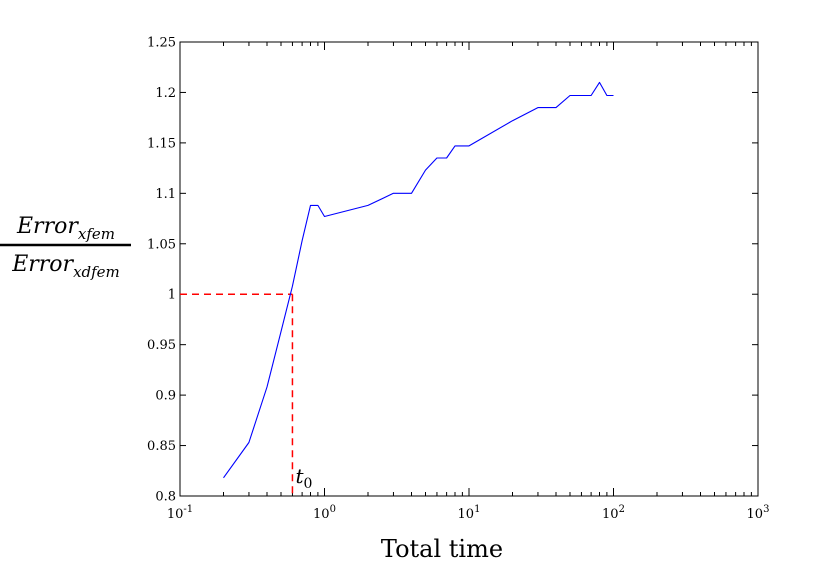  What do you see at coordinates (613, 513) in the screenshot?
I see `x-tick-label: 10²` at bounding box center [613, 513].